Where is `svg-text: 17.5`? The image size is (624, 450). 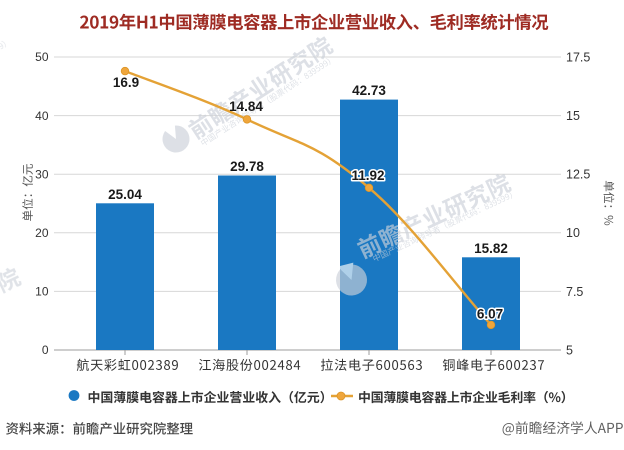 svg-text: 17.5 is located at coordinates (578, 57).